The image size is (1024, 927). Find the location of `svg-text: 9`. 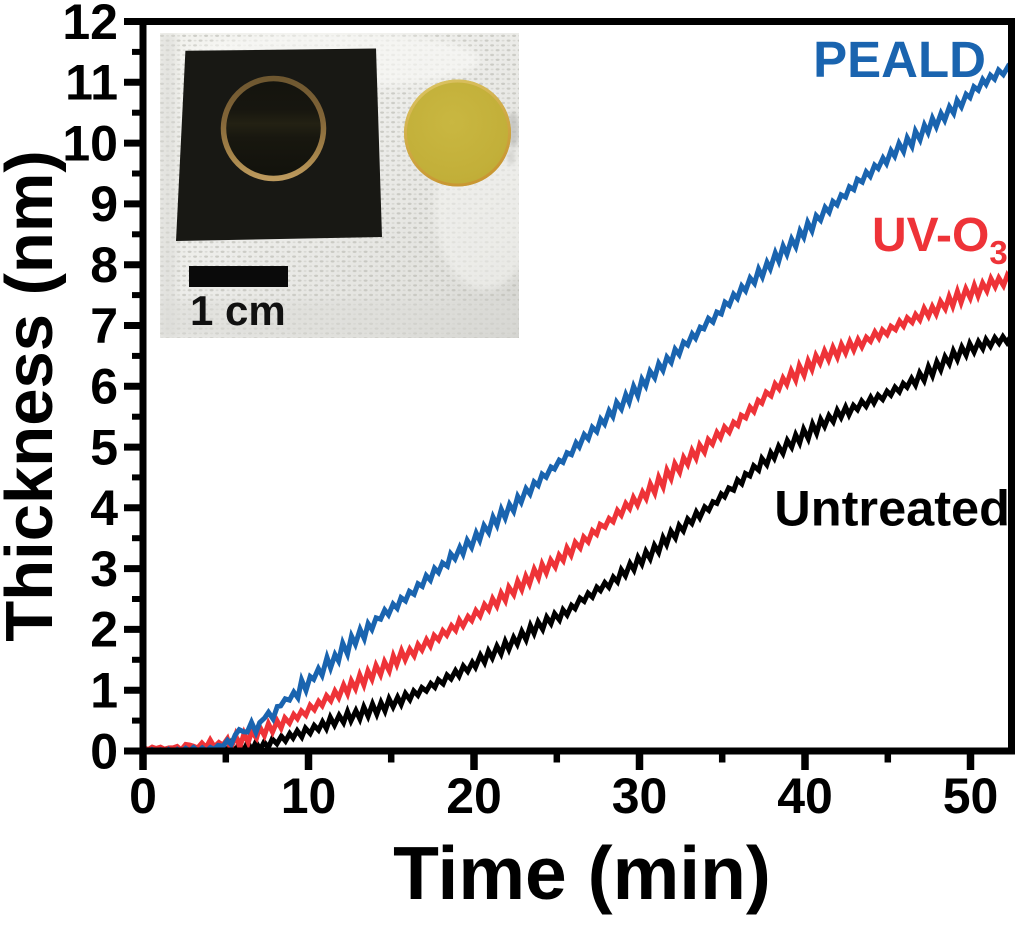

svg-text: 9 is located at coordinates (104, 204).